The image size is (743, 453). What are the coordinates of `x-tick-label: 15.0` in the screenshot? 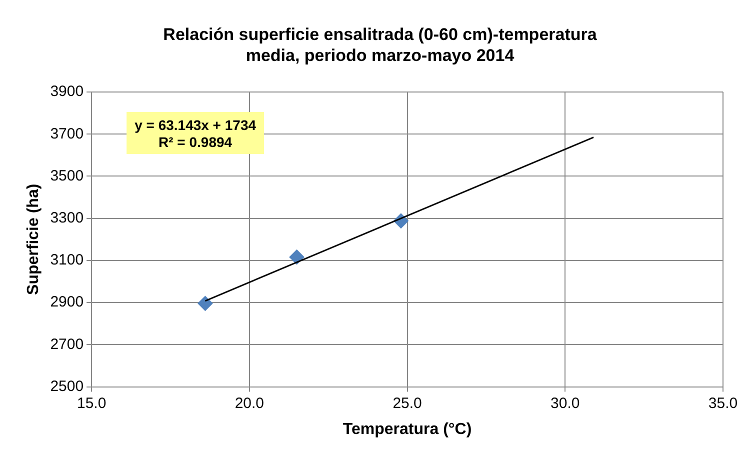 It's located at (91, 403).